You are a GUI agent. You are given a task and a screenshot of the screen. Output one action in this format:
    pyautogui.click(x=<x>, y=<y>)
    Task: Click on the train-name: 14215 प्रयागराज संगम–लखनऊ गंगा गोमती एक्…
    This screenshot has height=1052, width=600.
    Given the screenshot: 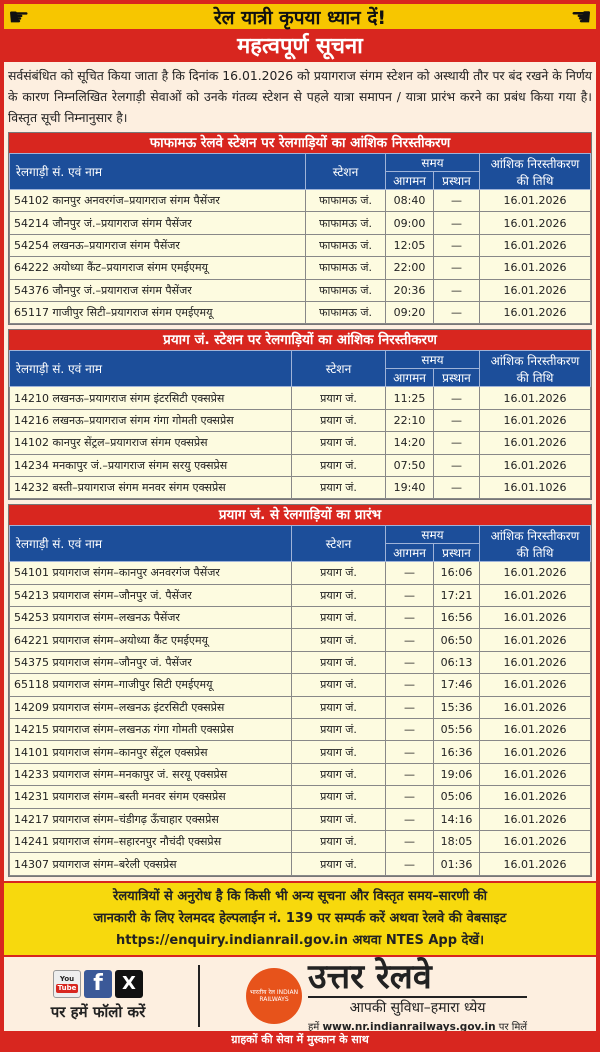 What is the action you would take?
    pyautogui.click(x=150, y=730)
    